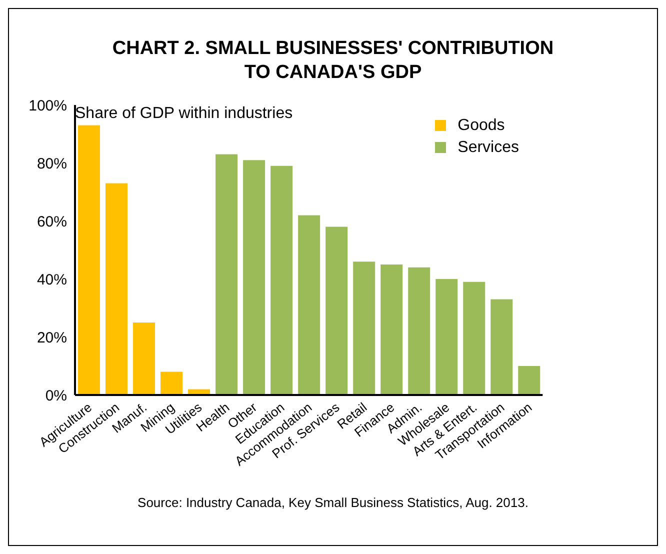  What do you see at coordinates (56, 395) in the screenshot?
I see `y-tick-label: 0%` at bounding box center [56, 395].